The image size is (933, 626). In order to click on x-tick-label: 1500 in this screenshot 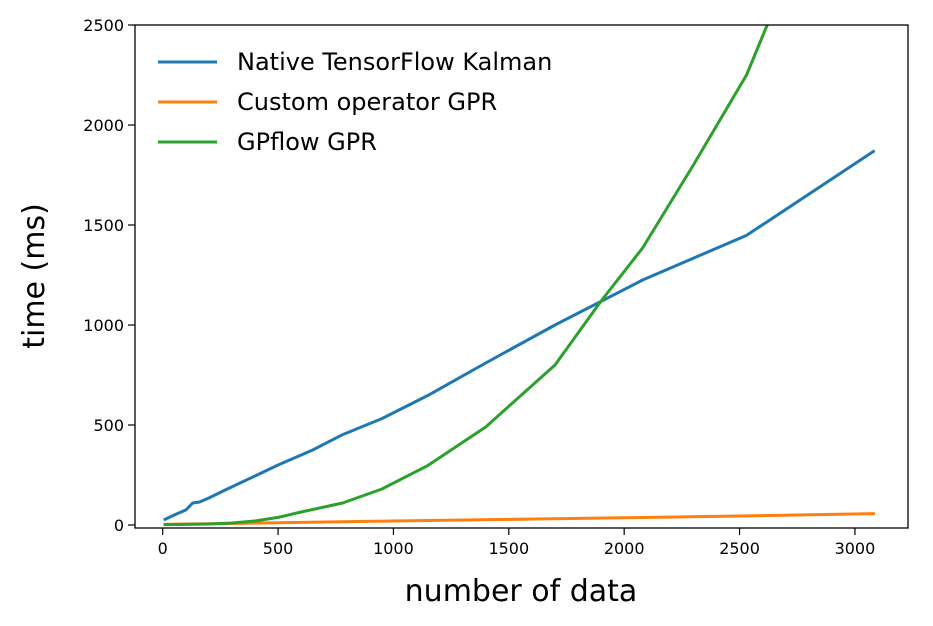, I will do `click(508, 548)`.